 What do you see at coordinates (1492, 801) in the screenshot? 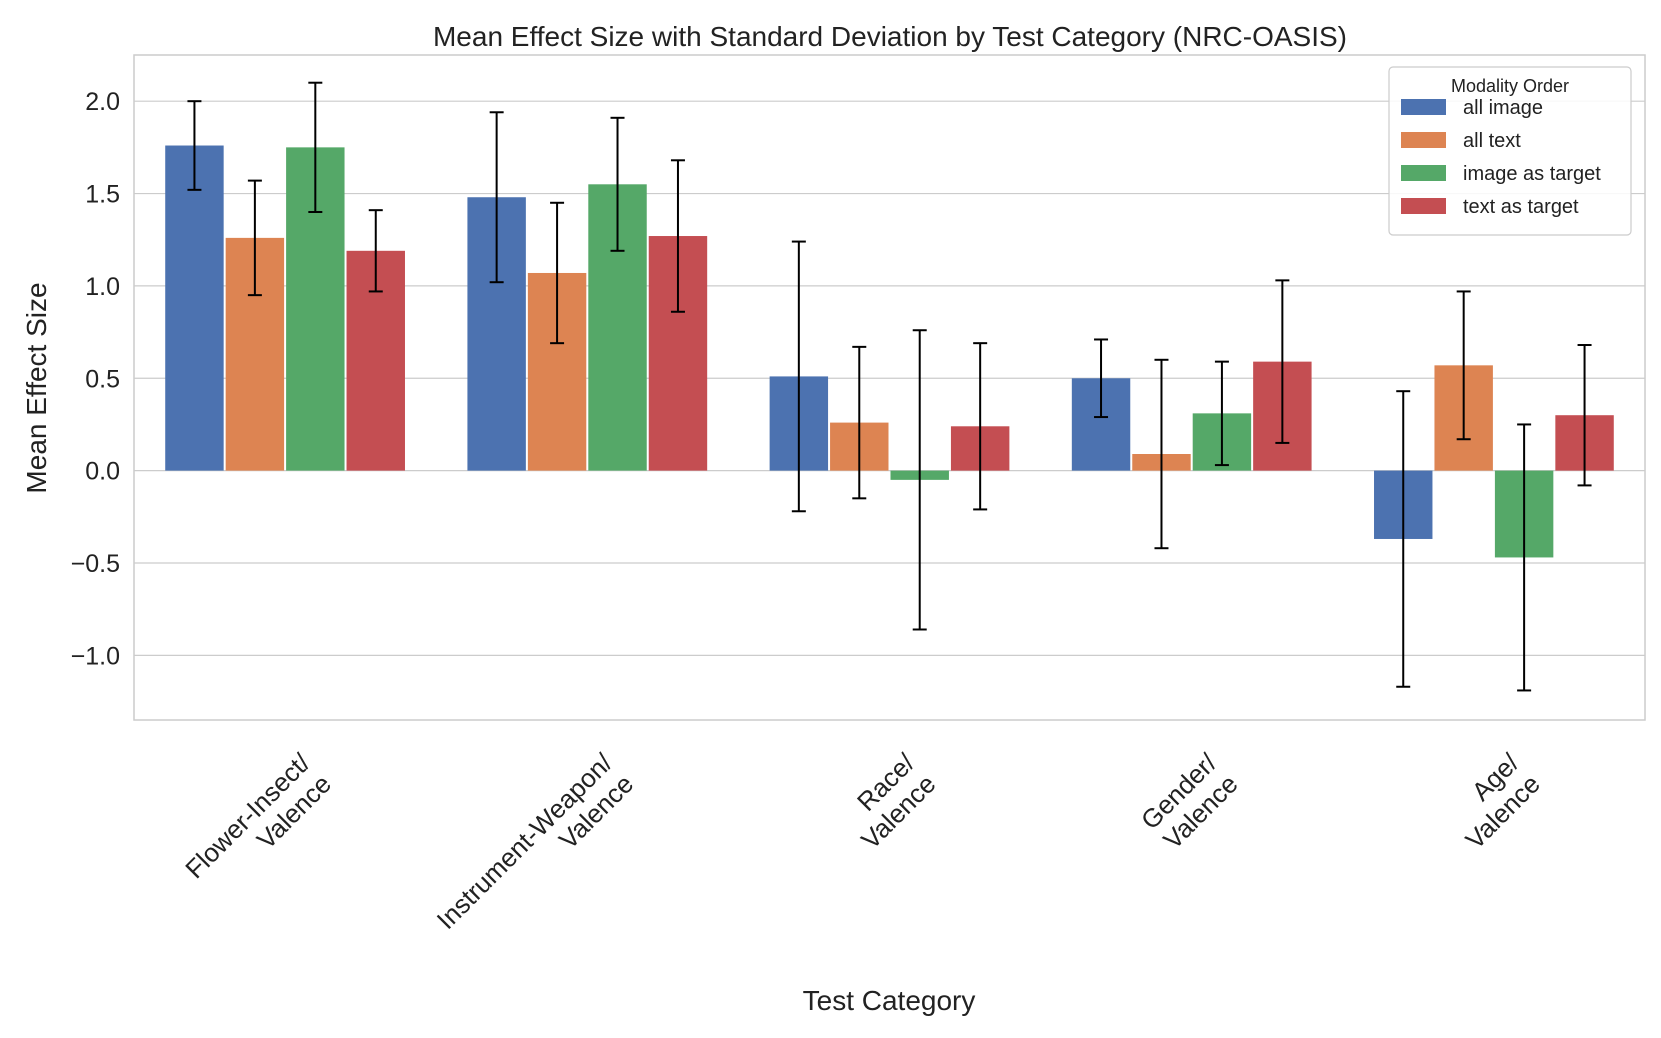
I see `x-tick-label: Age/Valence` at bounding box center [1492, 801].